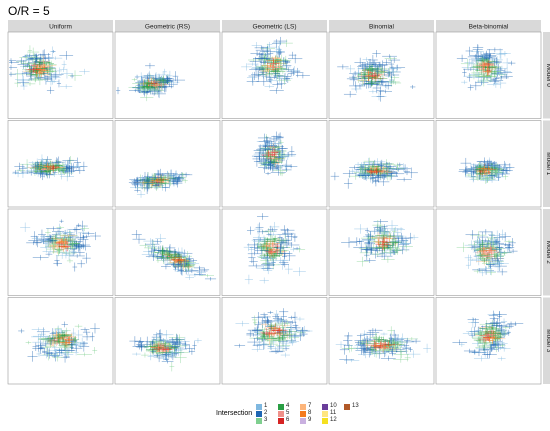  I want to click on row-strip-label: Model 2, so click(547, 253).